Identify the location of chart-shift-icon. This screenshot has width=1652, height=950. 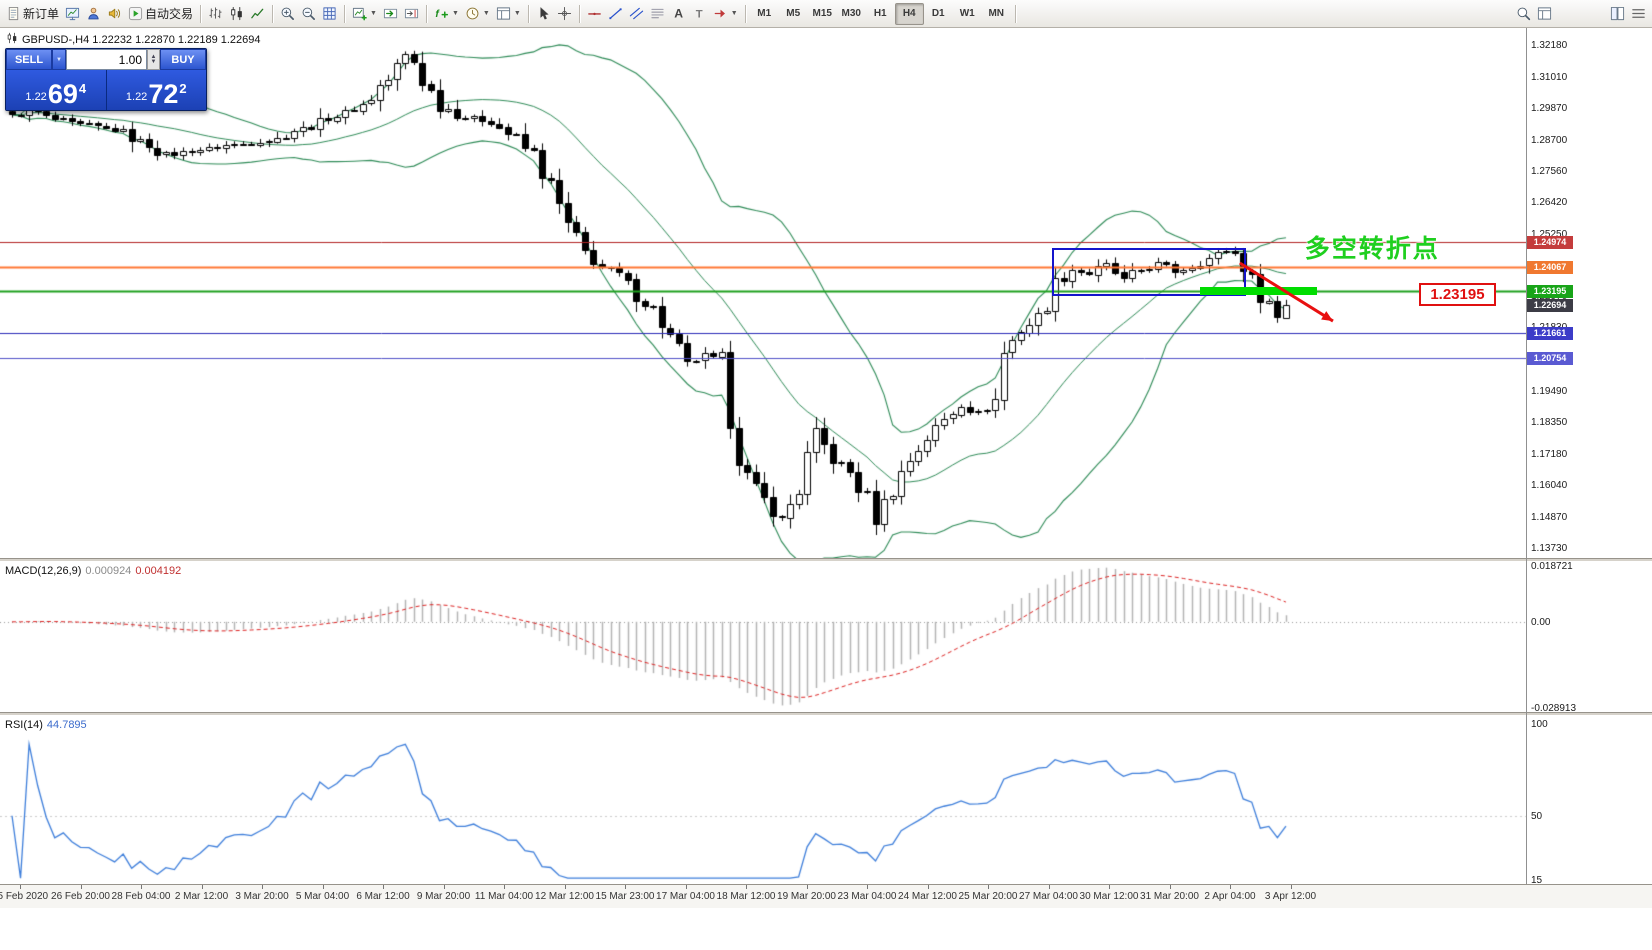
(411, 14).